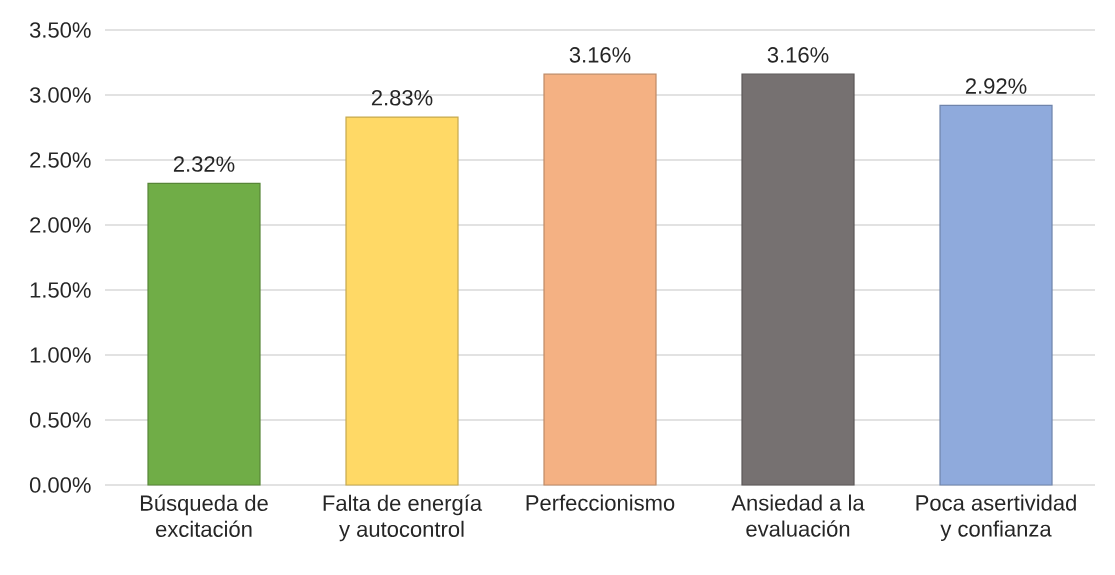  What do you see at coordinates (60, 290) in the screenshot?
I see `y-tick-label: 1.50%` at bounding box center [60, 290].